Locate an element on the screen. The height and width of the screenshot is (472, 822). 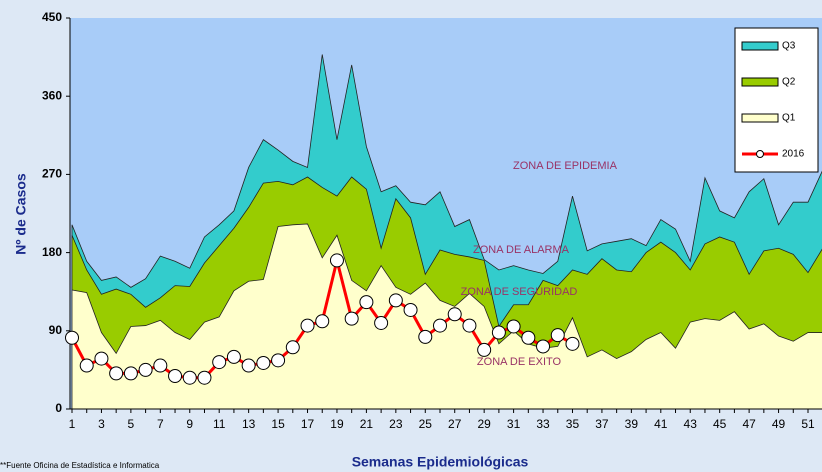
y-tick-label: 270 is located at coordinates (52, 174).